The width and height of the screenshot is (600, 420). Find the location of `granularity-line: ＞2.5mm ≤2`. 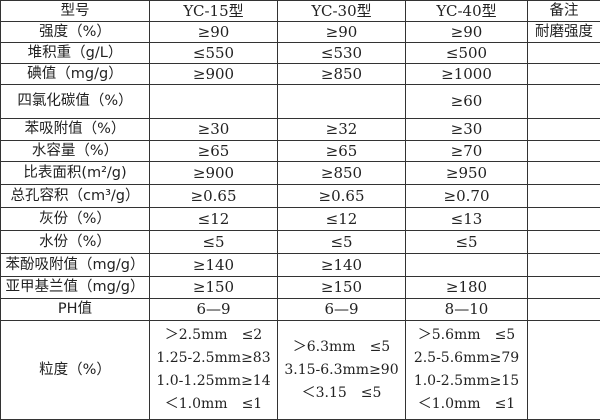

granularity-line: ＞2.5mm ≤2 is located at coordinates (213, 335).